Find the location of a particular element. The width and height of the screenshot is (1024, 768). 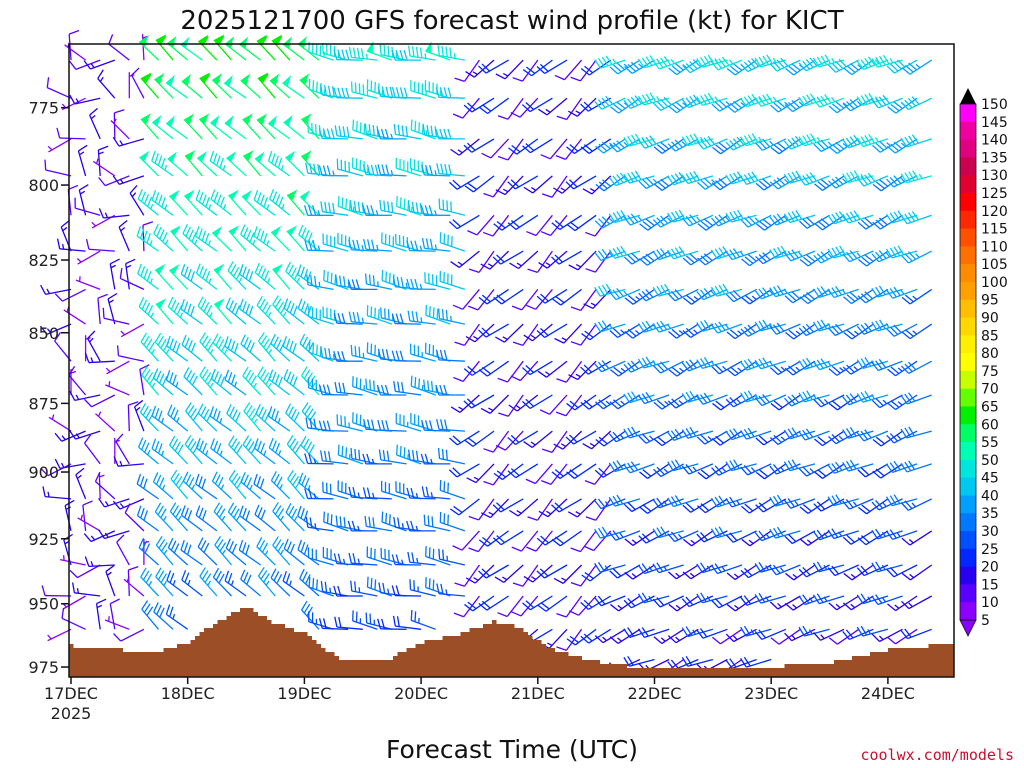

colorbar-swatch is located at coordinates (968, 184).